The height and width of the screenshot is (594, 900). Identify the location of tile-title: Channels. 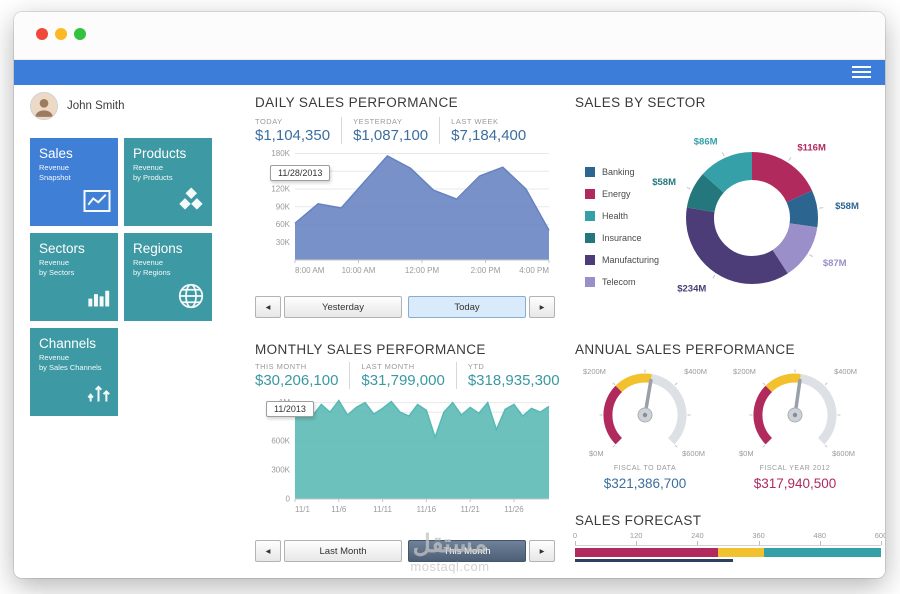
(68, 343).